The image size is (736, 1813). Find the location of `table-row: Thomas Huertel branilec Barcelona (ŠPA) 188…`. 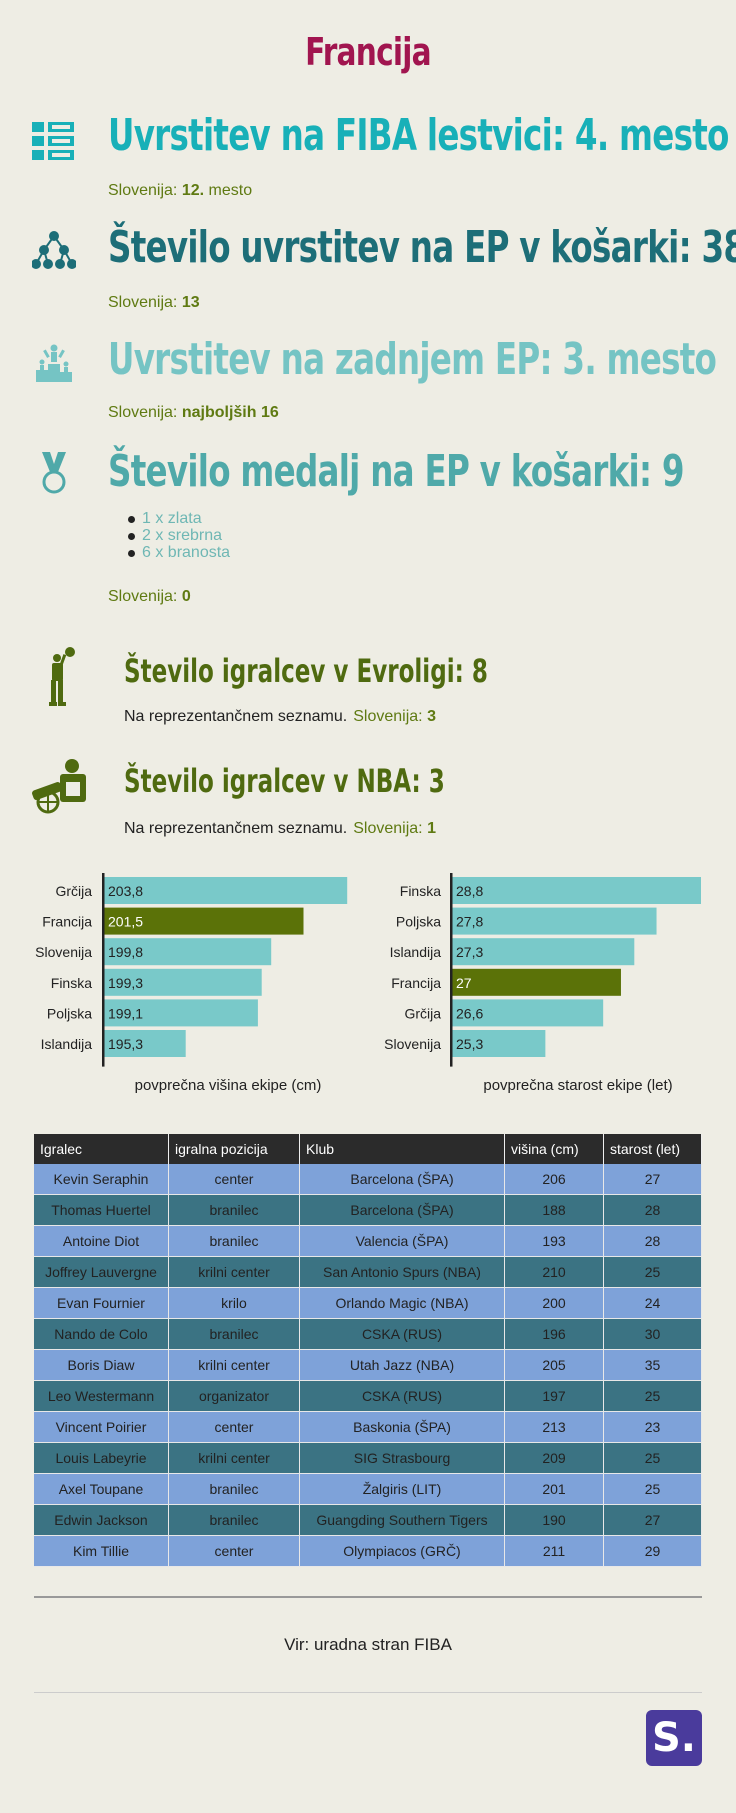

table-row: Thomas Huertel branilec Barcelona (ŠPA) 188… is located at coordinates (368, 1210).